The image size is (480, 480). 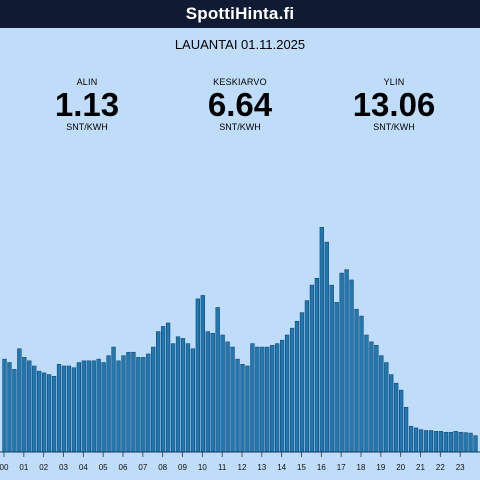 I want to click on x-tick-label: 02, so click(x=43, y=467).